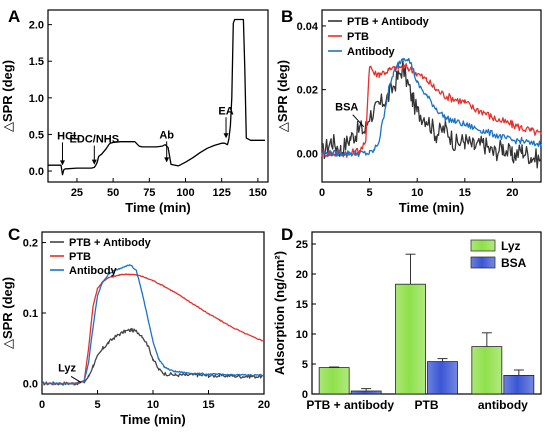 This screenshot has height=446, width=550. Describe the element at coordinates (511, 246) in the screenshot. I see `legend-label: Lyz` at that location.